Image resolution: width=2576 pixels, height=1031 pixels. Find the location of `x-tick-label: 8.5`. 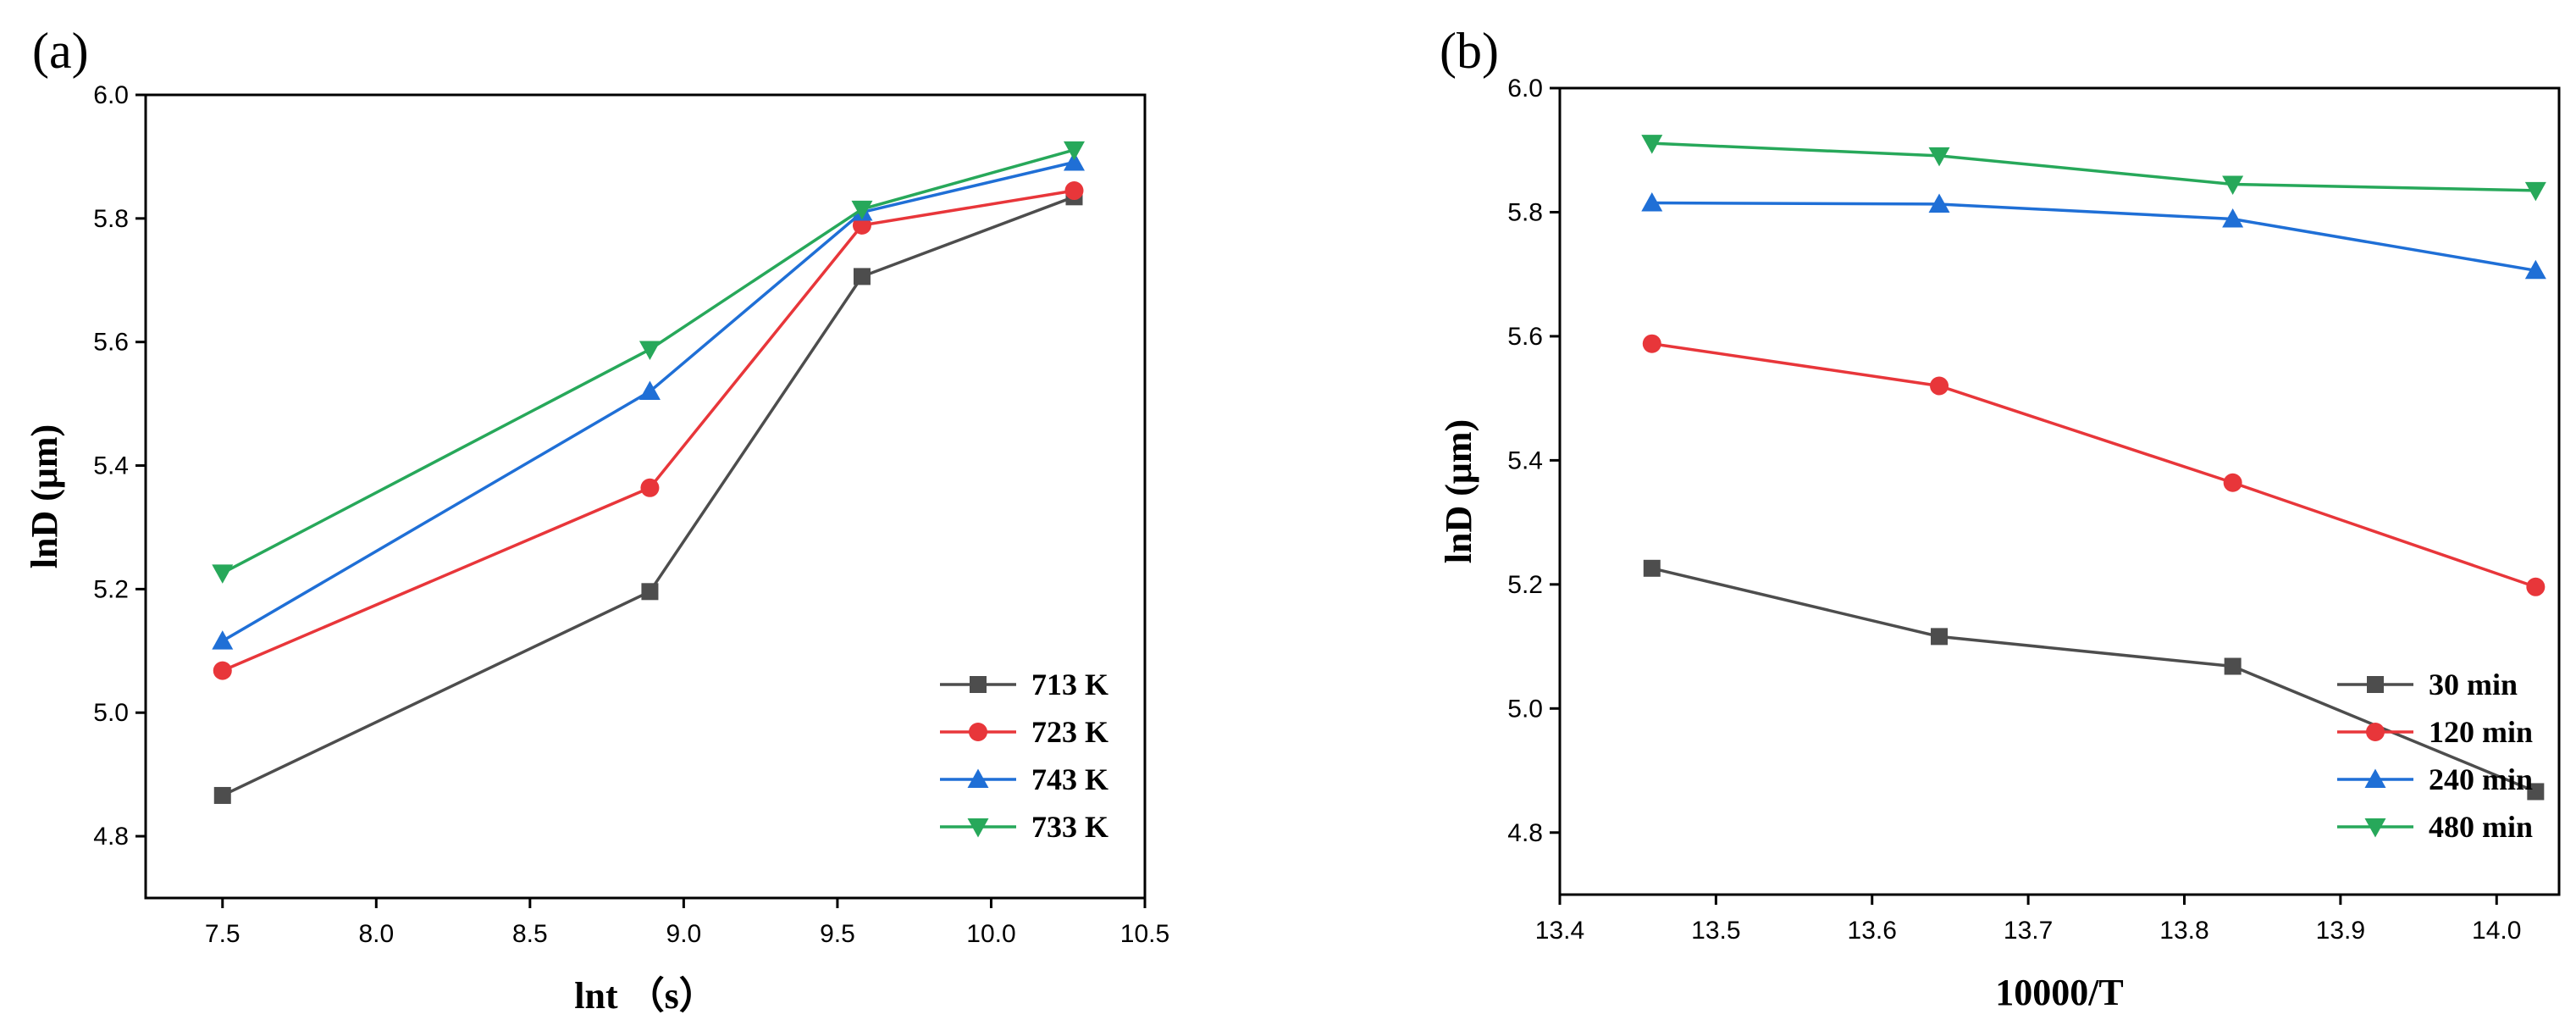

x-tick-label: 8.5 is located at coordinates (530, 934).